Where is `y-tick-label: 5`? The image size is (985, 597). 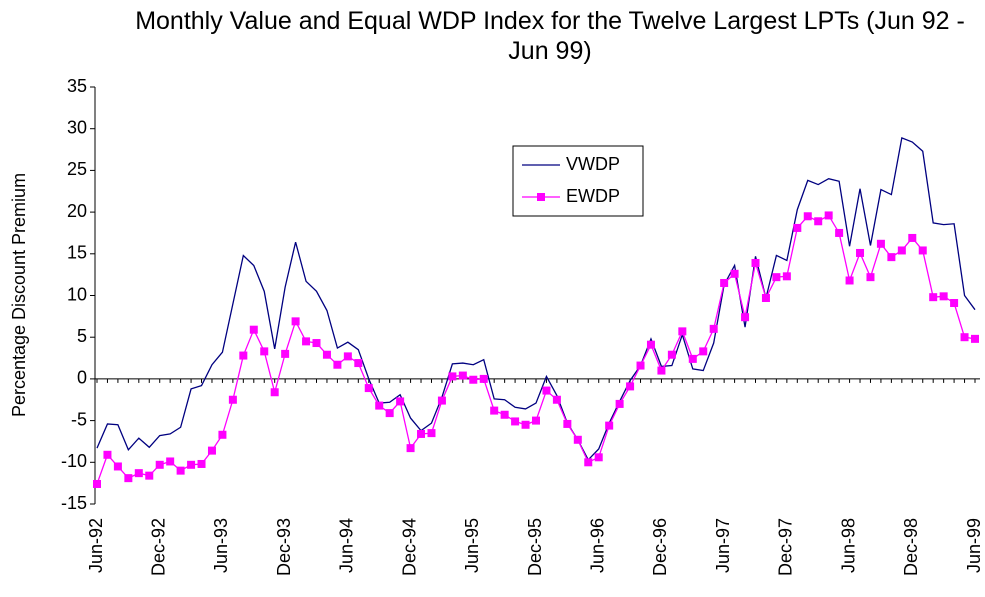 y-tick-label: 5 is located at coordinates (82, 336).